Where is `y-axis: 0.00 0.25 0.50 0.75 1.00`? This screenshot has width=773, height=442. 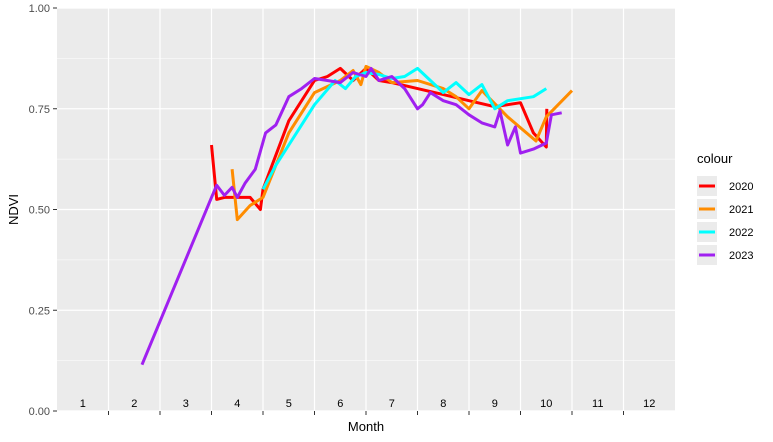 y-axis: 0.00 0.25 0.50 0.75 1.00 is located at coordinates (43, 210).